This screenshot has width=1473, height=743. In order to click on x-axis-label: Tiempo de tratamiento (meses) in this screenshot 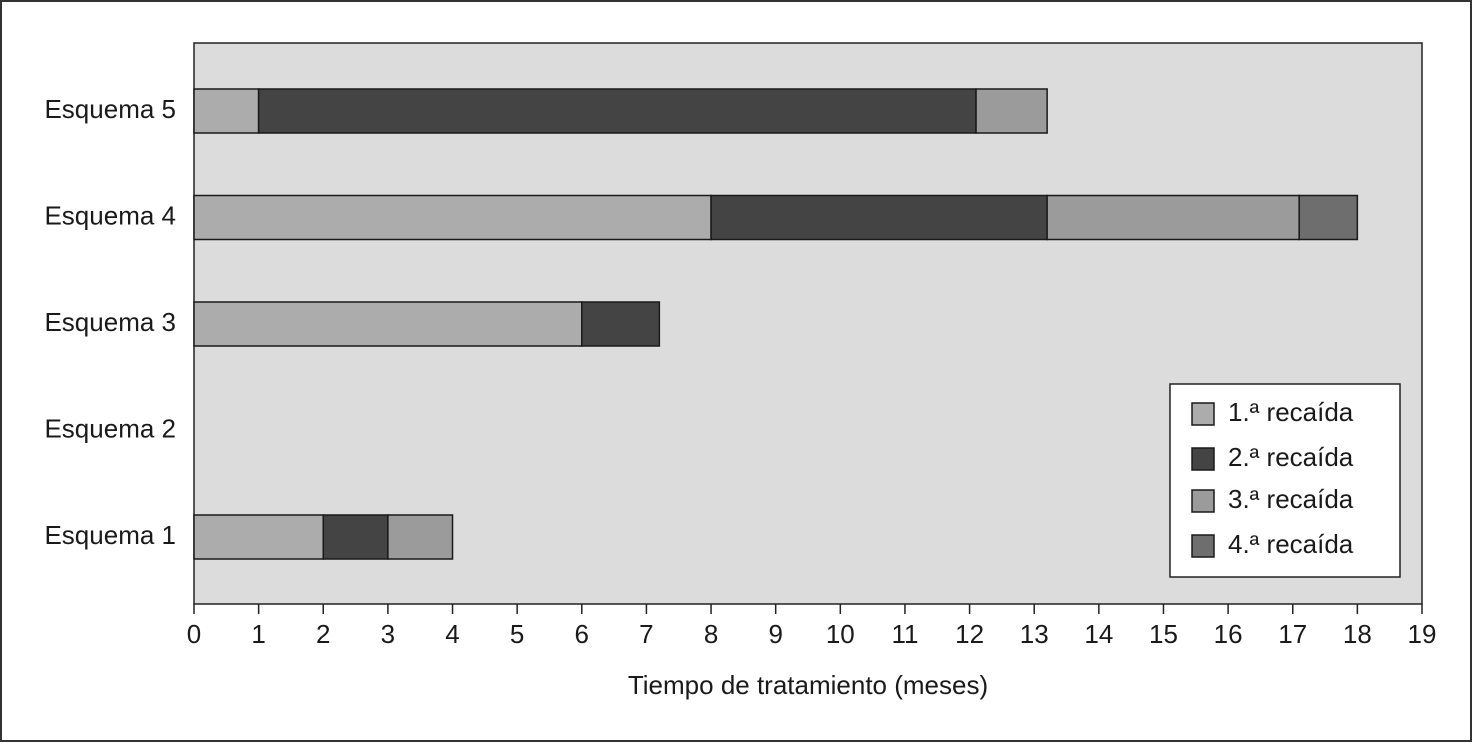, I will do `click(808, 685)`.